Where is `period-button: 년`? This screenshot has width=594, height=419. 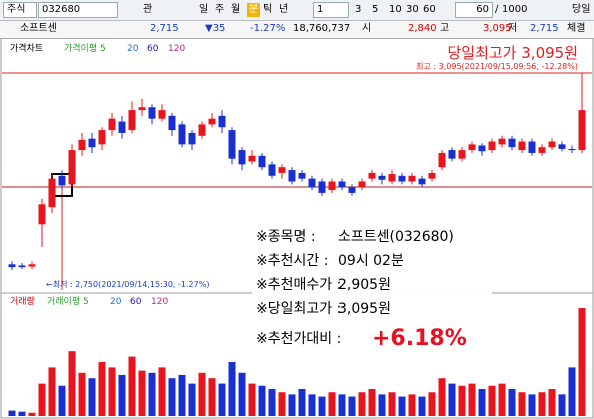
period-button: 년 is located at coordinates (284, 9).